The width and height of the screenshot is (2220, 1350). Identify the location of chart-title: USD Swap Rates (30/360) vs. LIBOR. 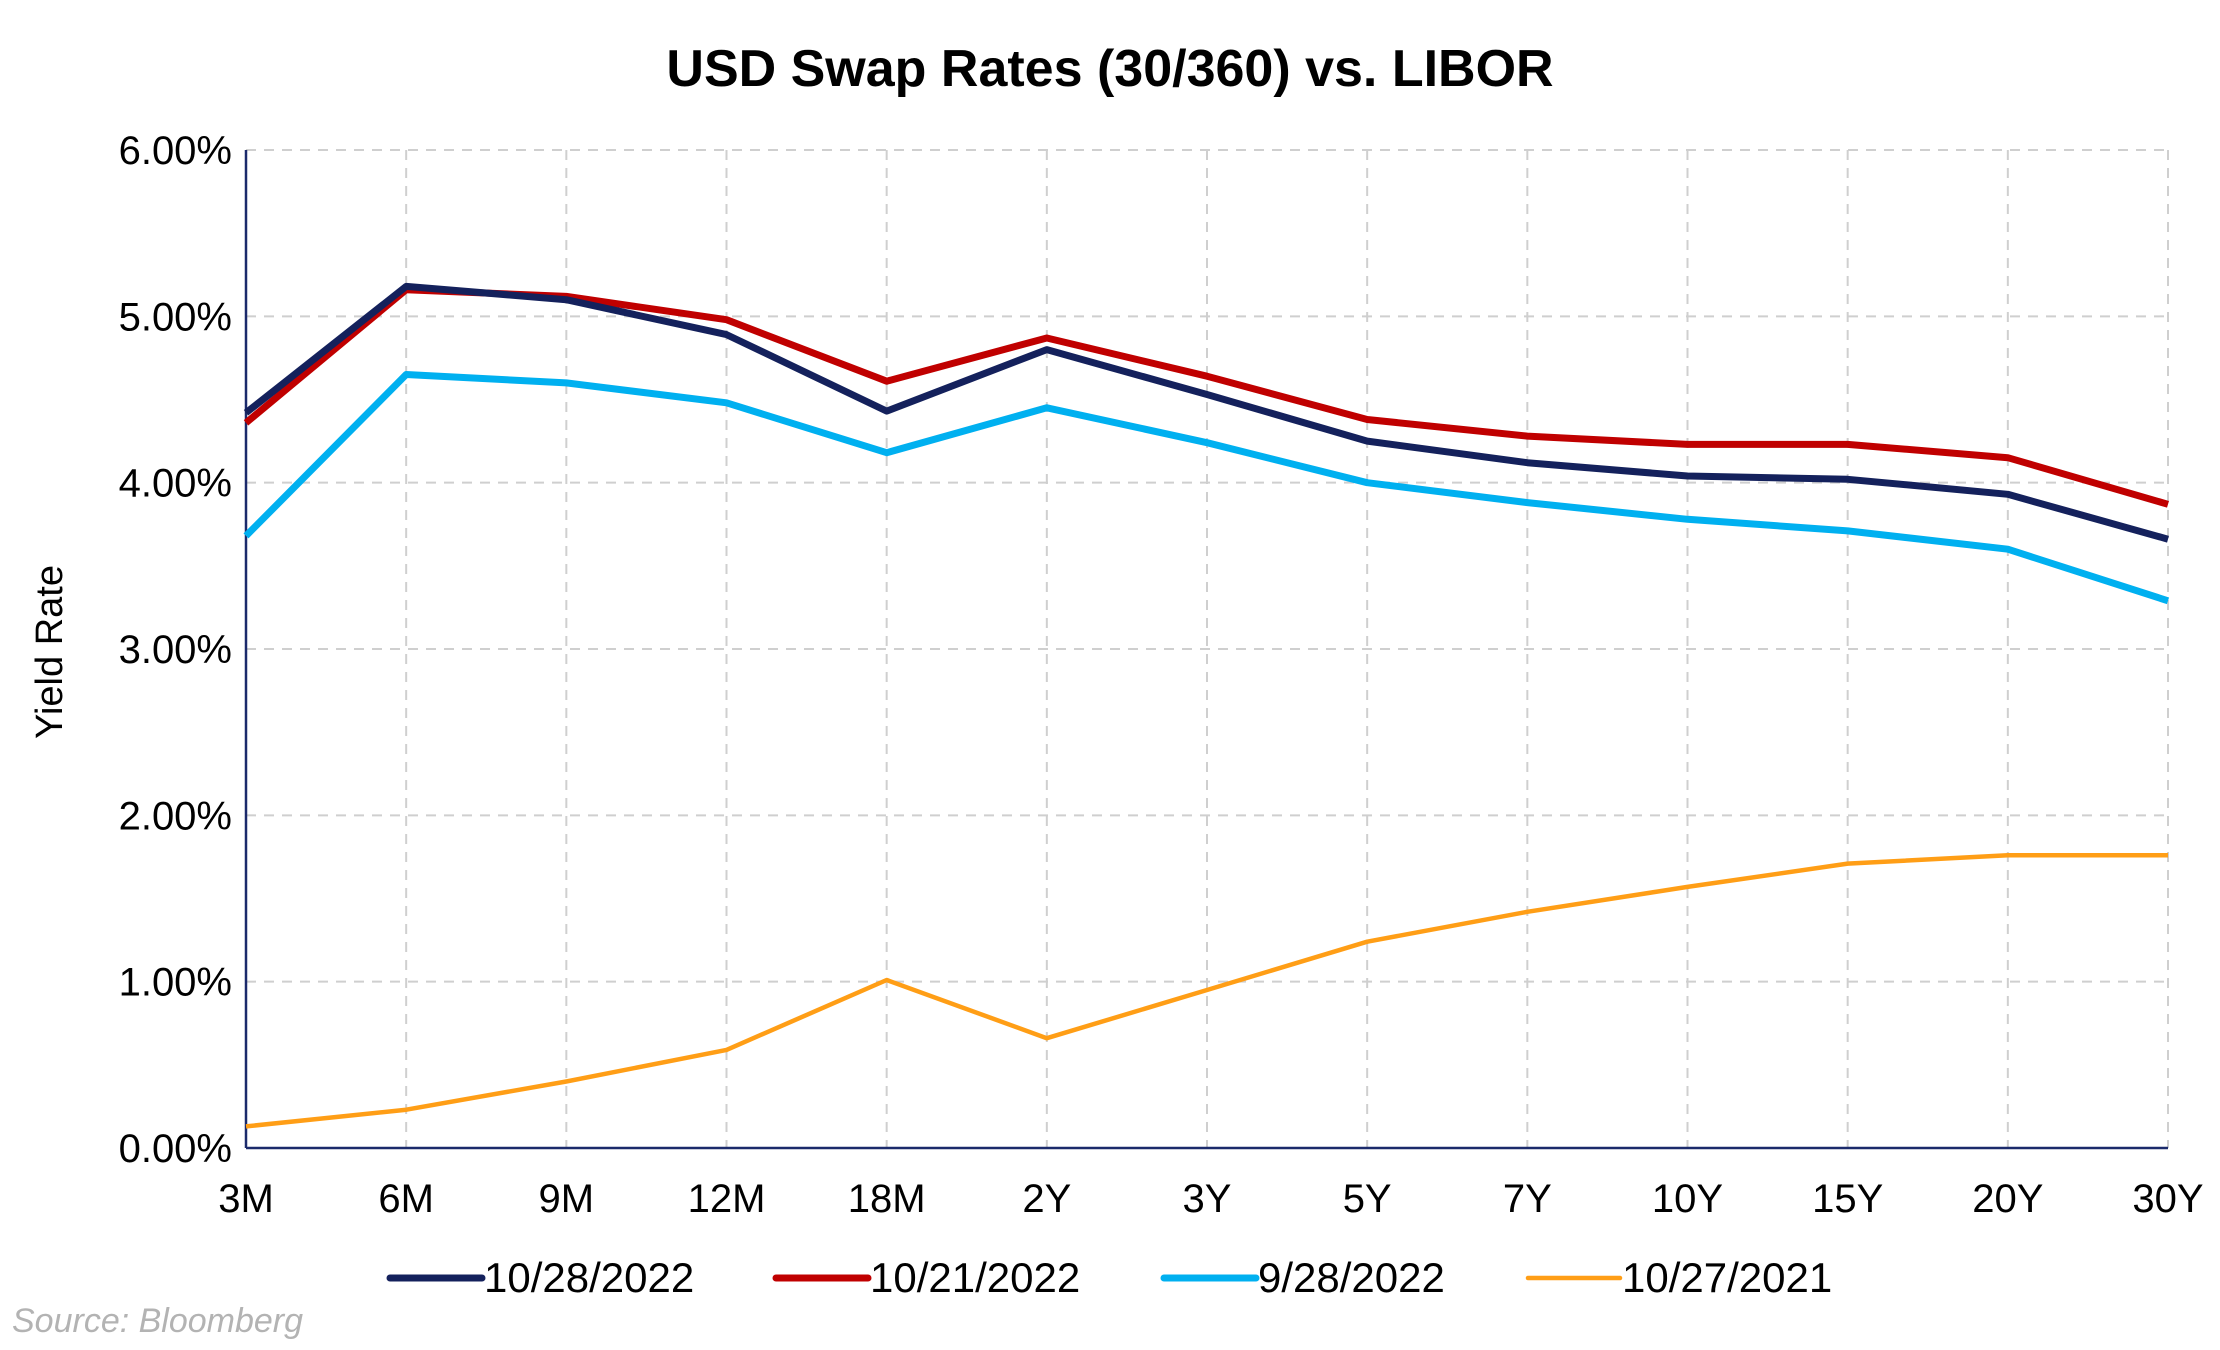
(1109, 69).